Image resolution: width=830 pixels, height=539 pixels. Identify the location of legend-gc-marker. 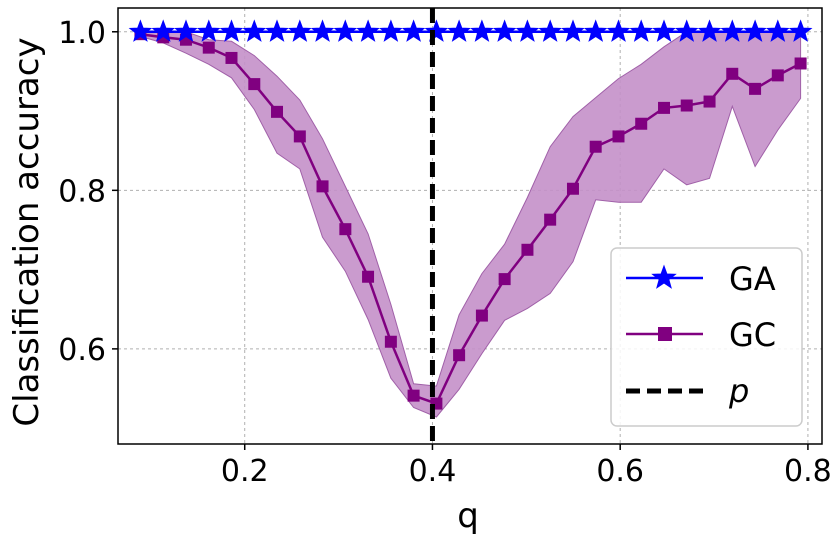
(665, 334).